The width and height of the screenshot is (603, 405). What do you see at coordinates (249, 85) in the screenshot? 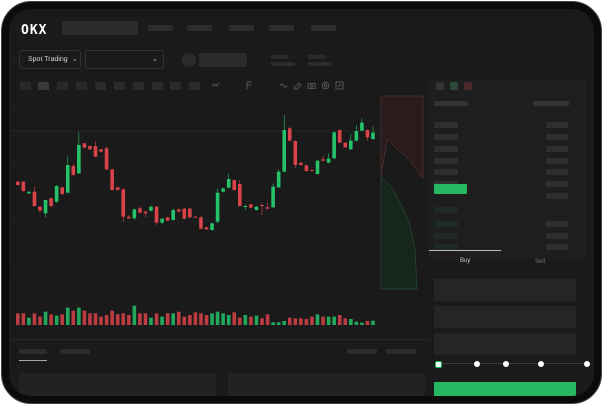
I see `indicator-icon` at bounding box center [249, 85].